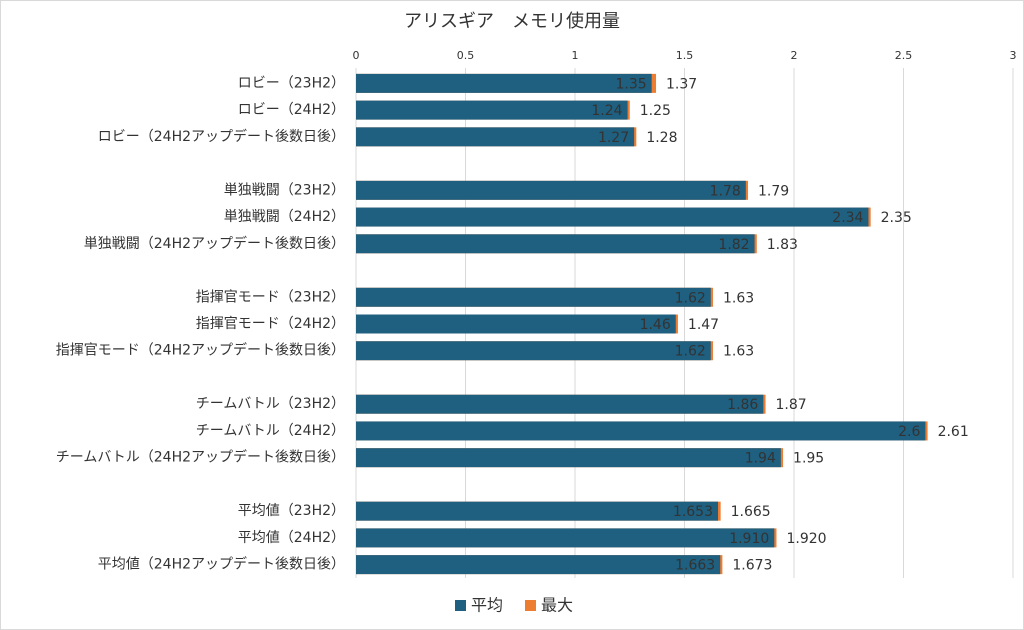 The height and width of the screenshot is (630, 1024). I want to click on x-tick-label: 3, so click(1013, 55).